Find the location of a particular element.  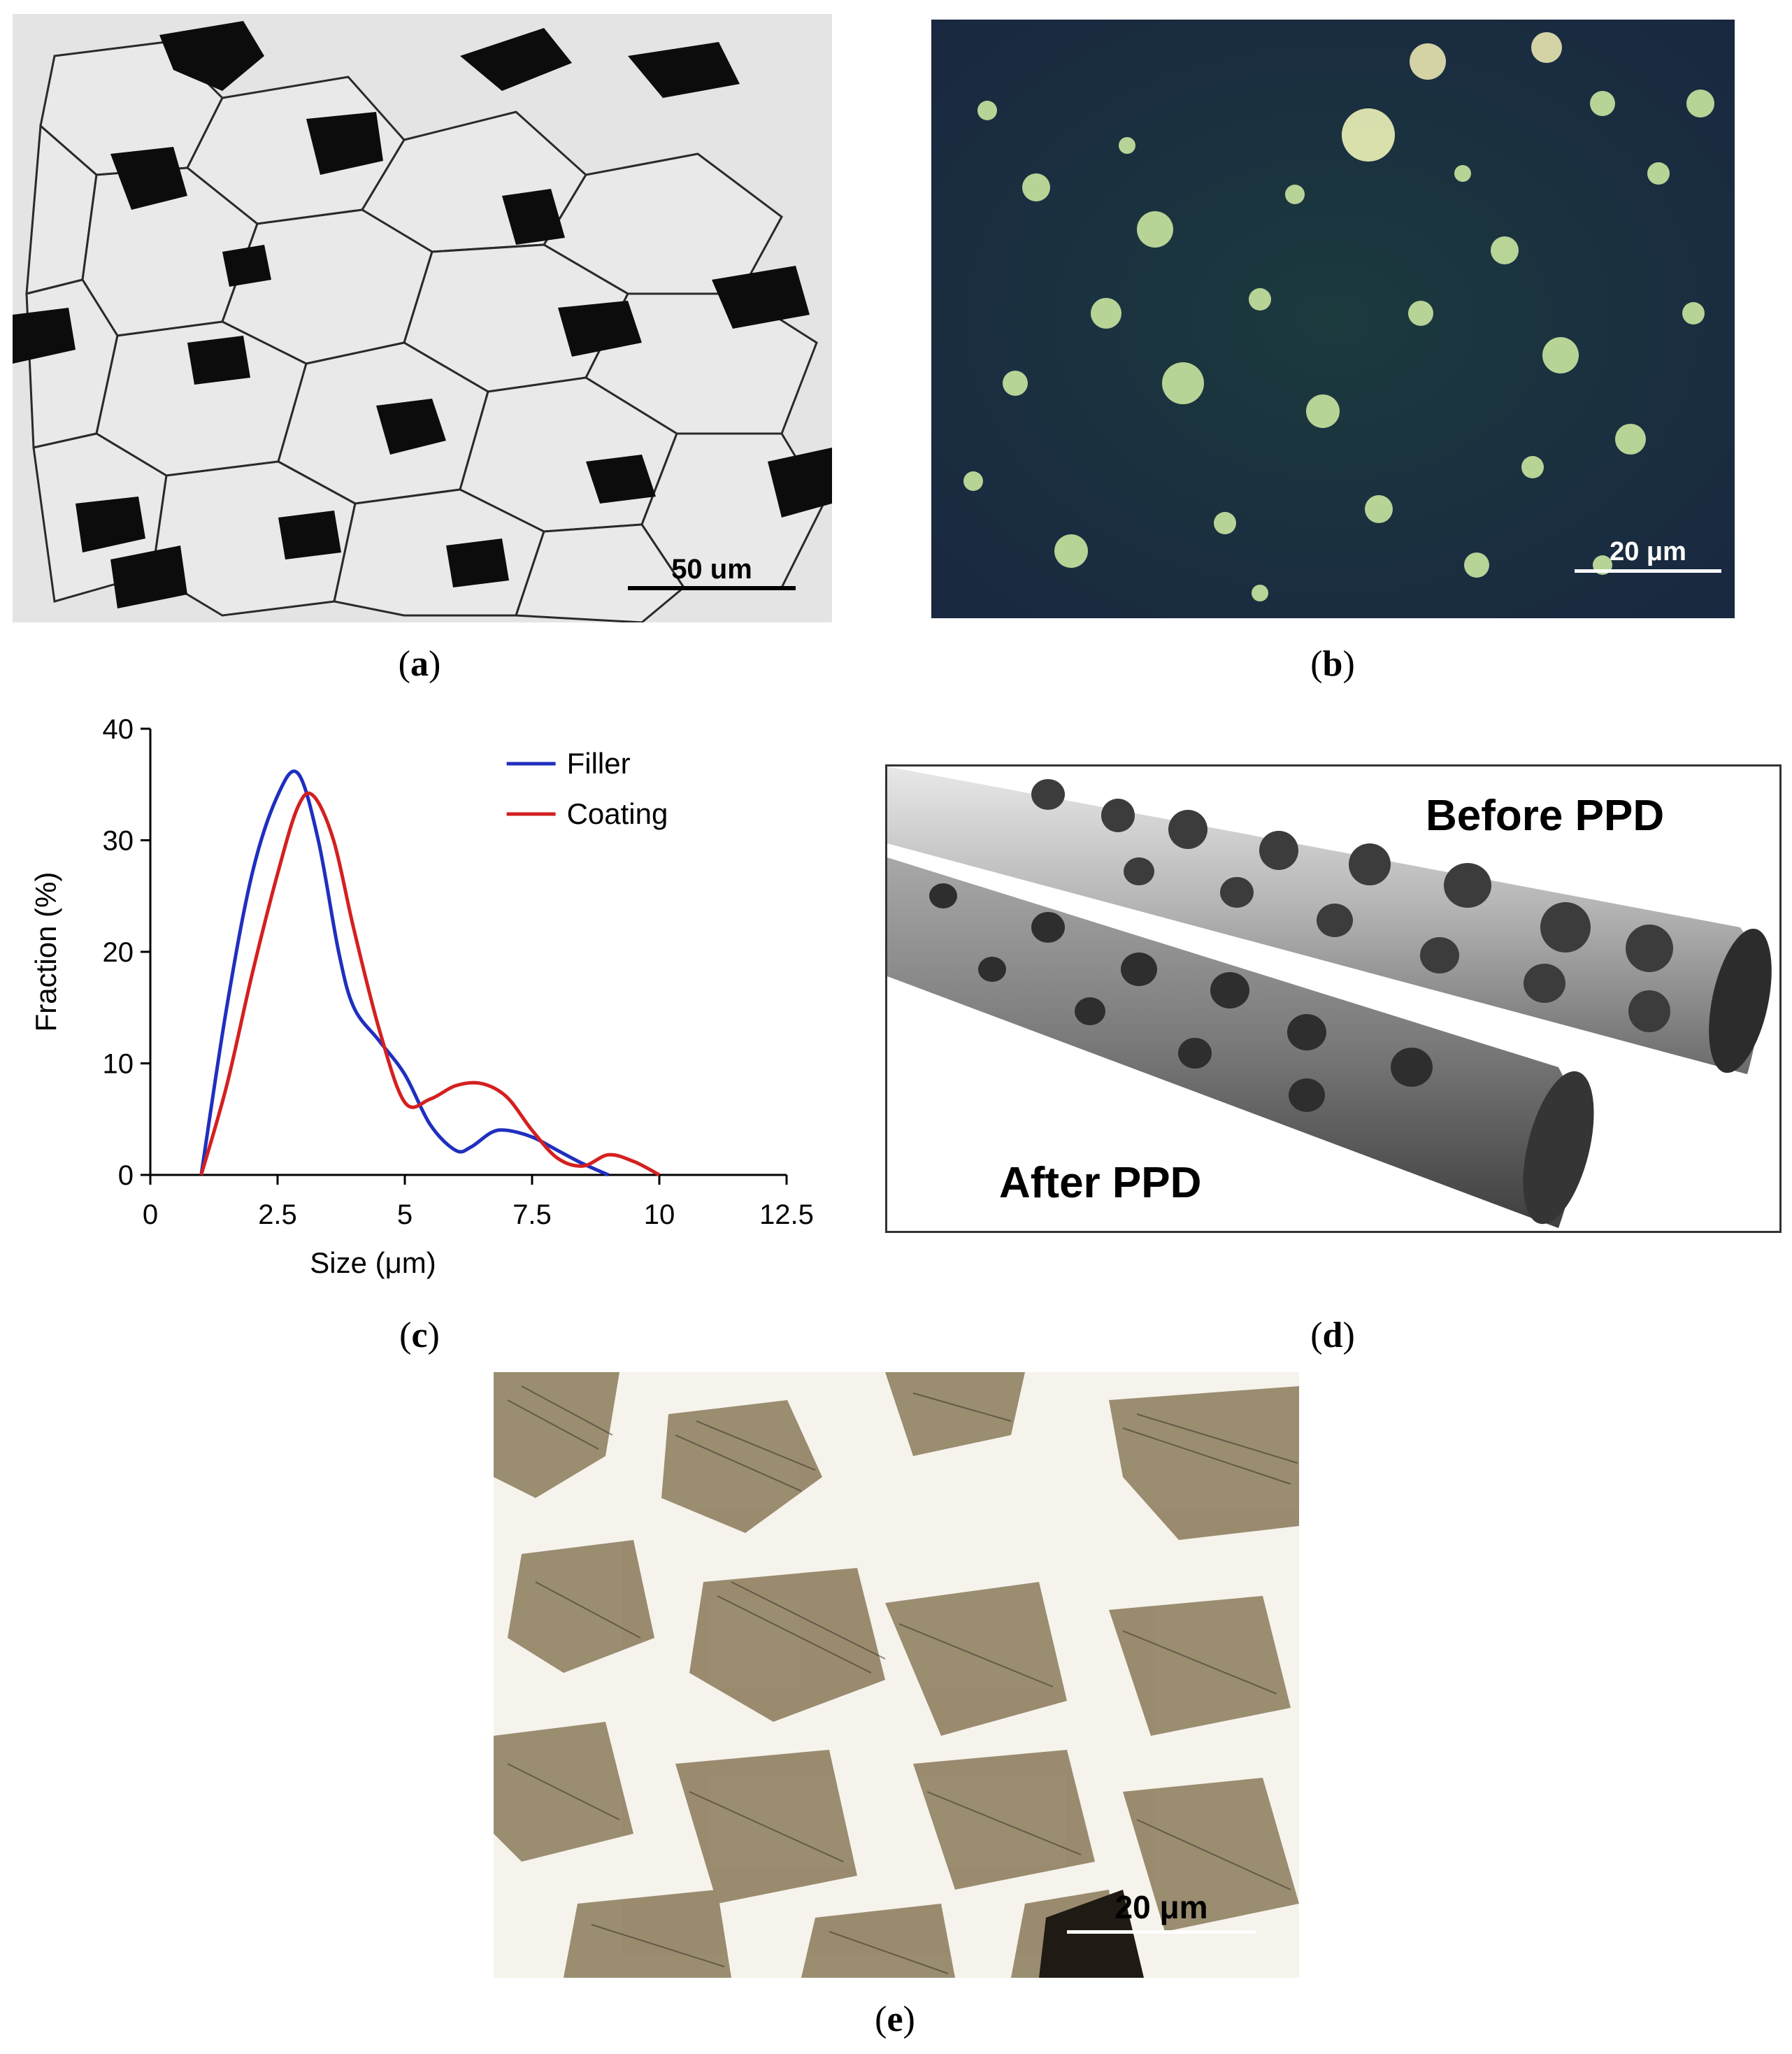

caption-a: (a) is located at coordinates (419, 664).